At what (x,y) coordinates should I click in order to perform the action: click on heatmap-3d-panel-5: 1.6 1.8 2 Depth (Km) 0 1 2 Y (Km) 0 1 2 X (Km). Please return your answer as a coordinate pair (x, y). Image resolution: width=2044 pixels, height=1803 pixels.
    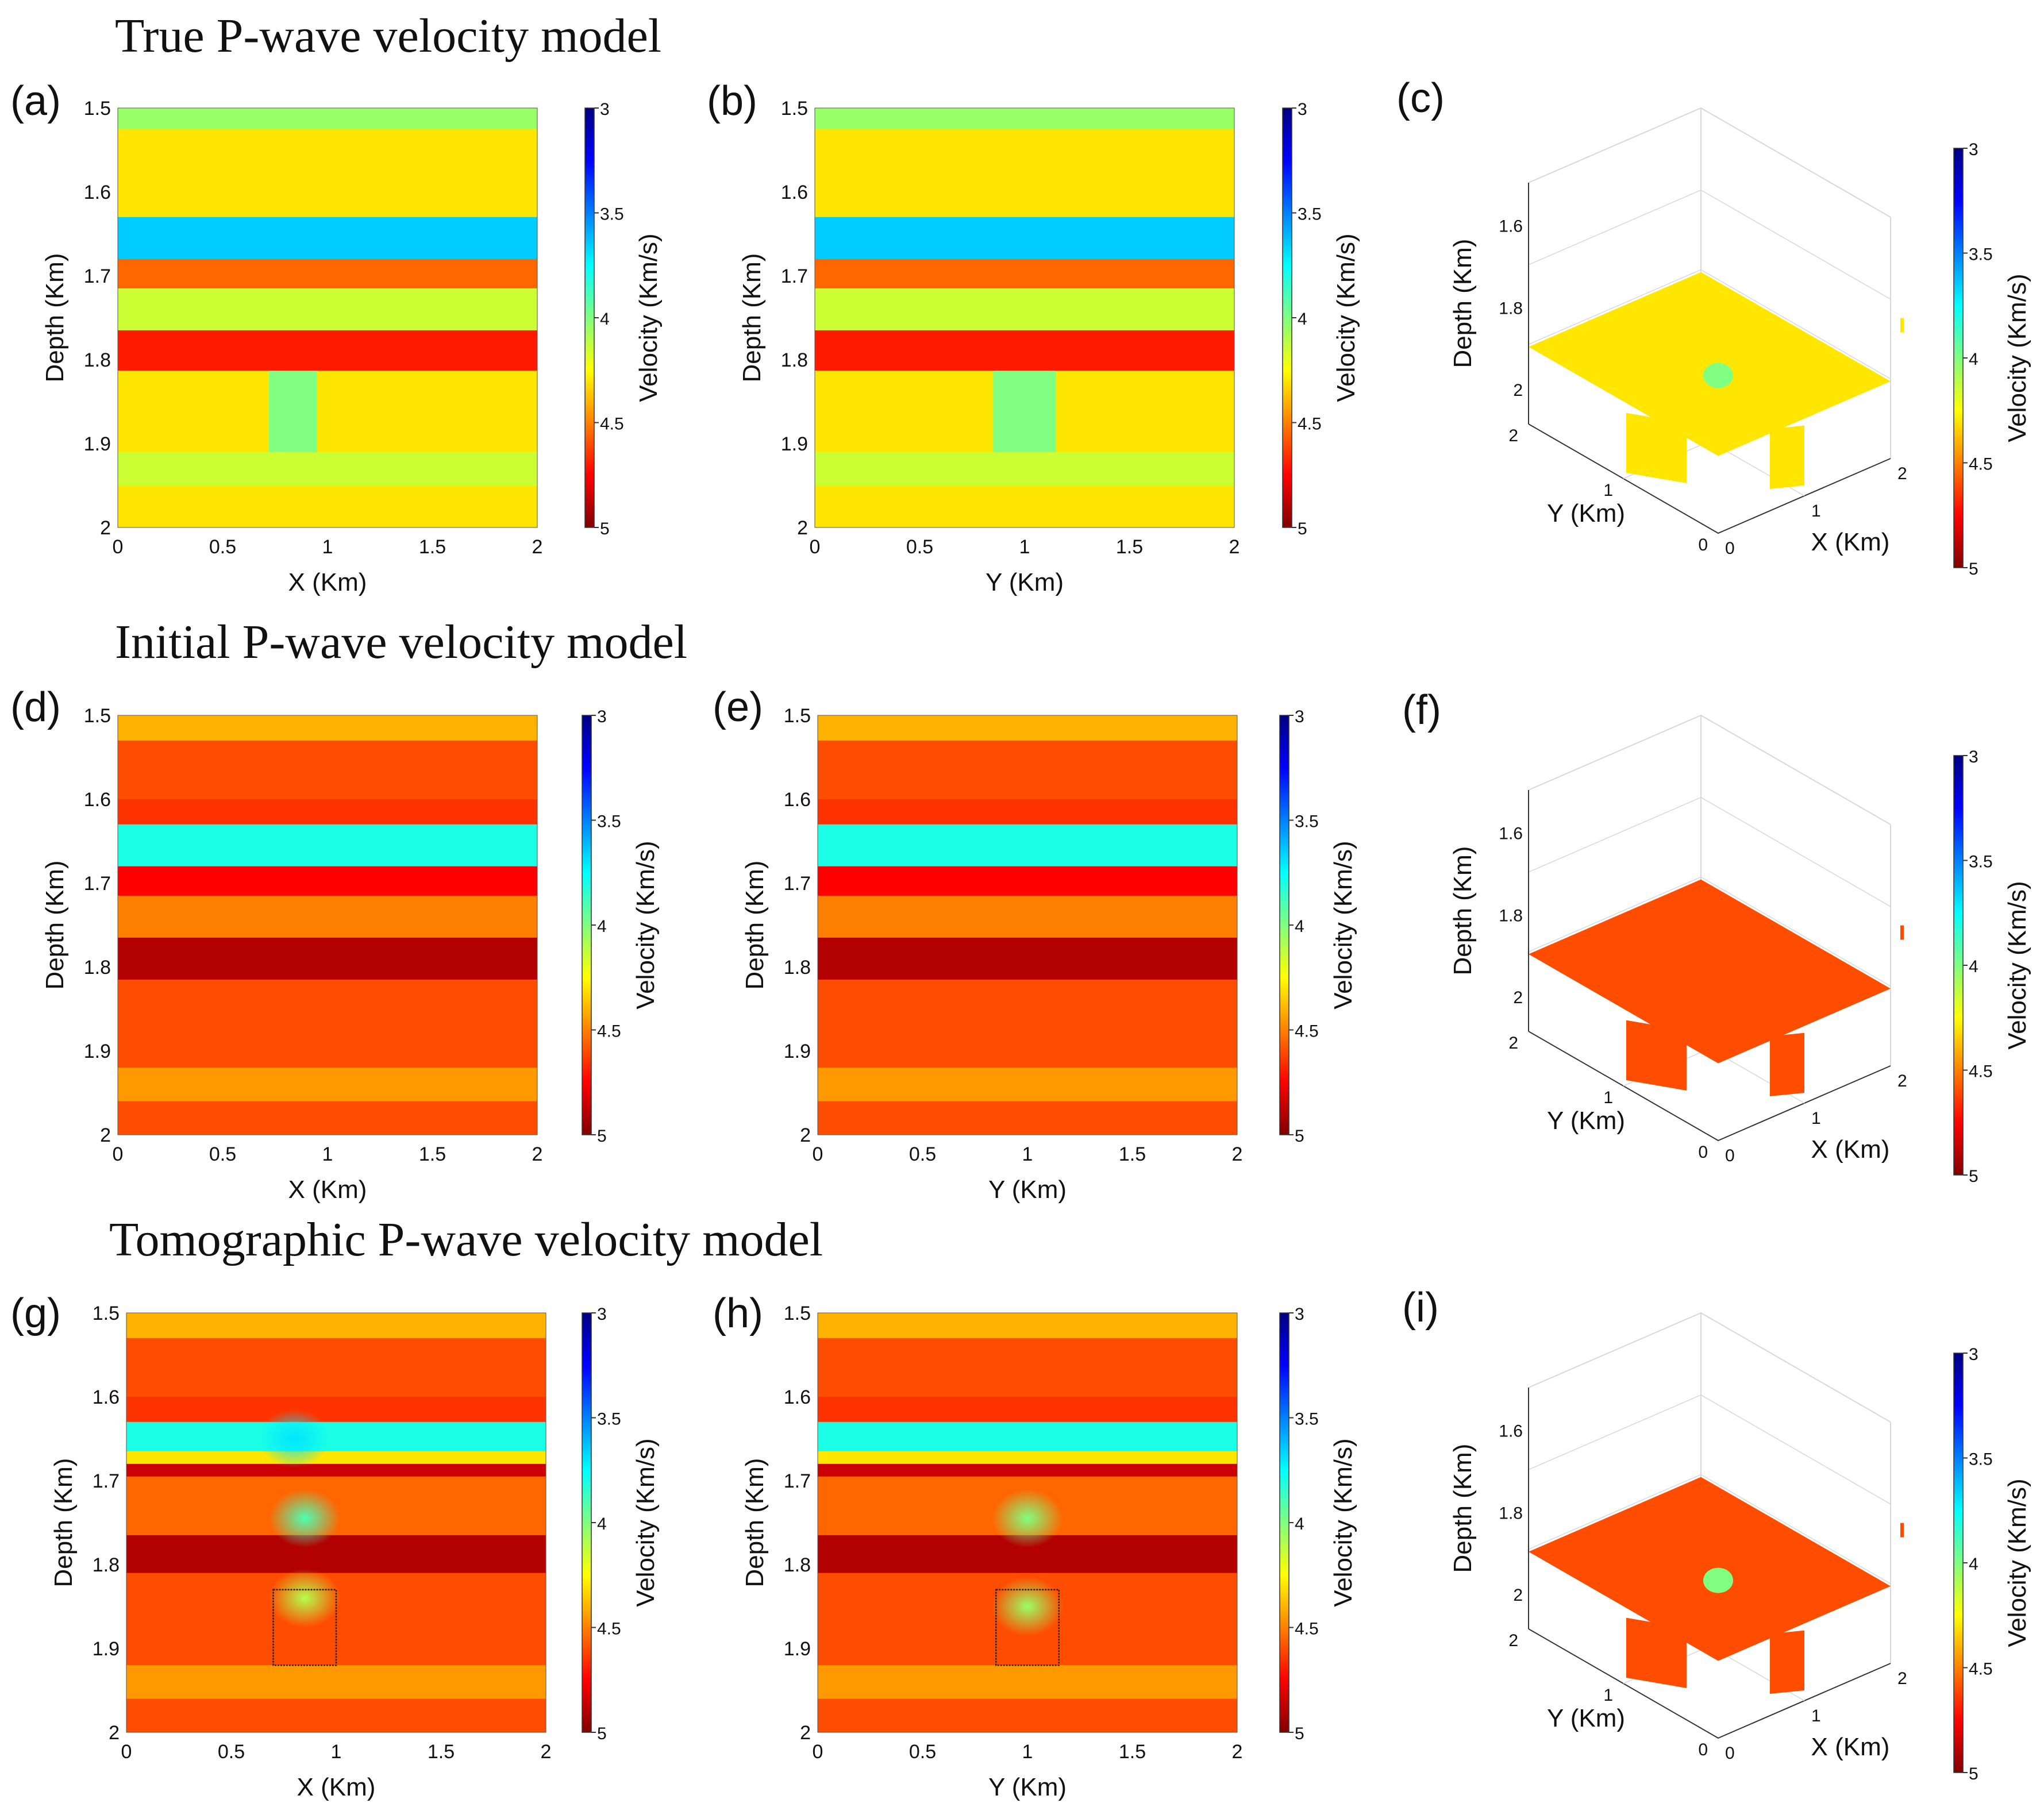
    Looking at the image, I should click on (1678, 939).